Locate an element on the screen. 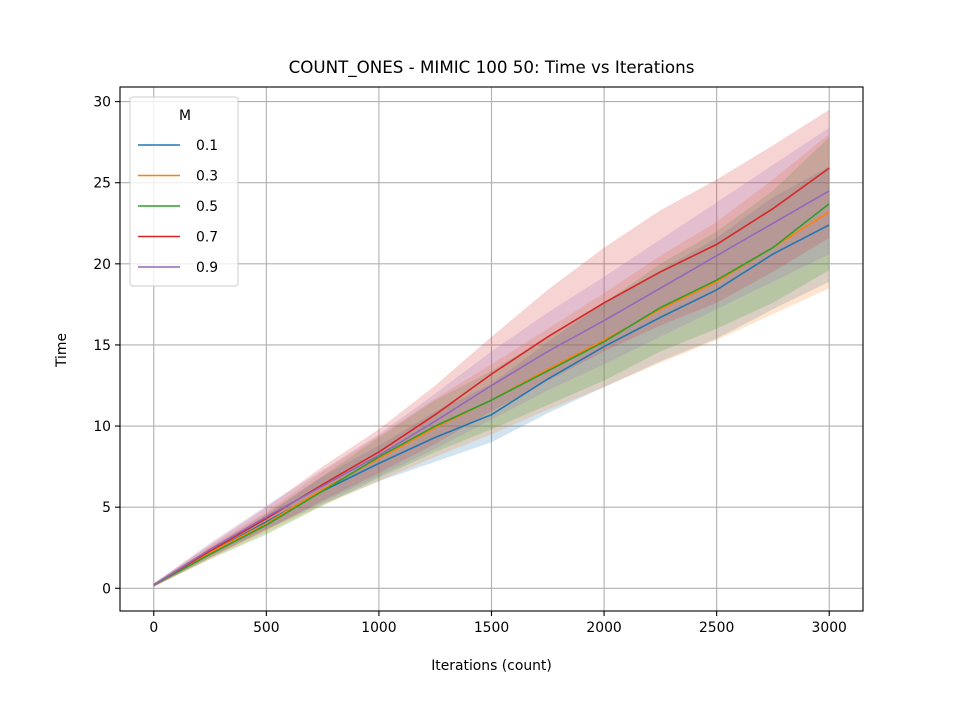 Image resolution: width=960 pixels, height=720 pixels. legend-box is located at coordinates (184, 191).